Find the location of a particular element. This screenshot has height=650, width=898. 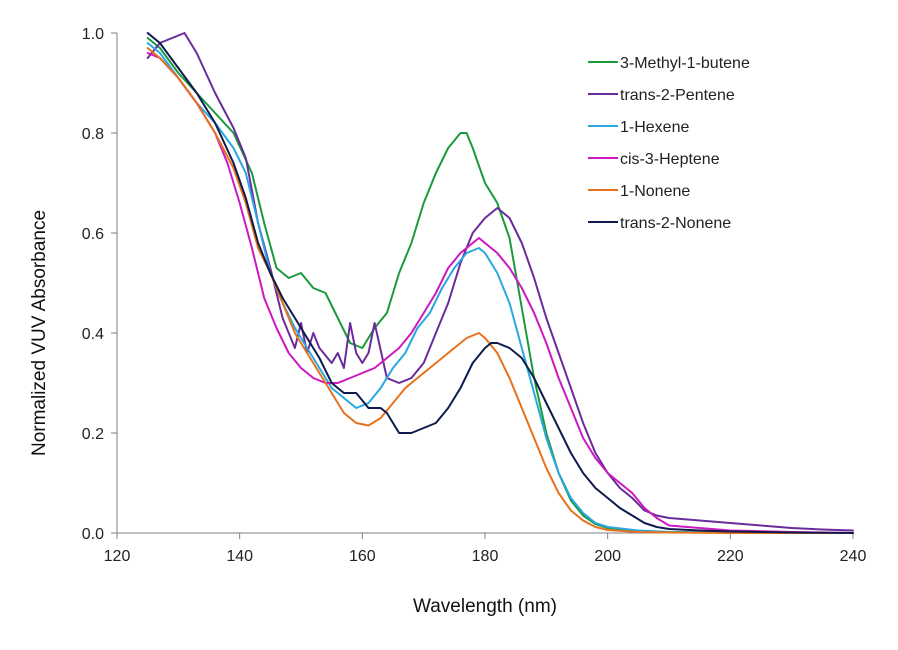

y-tick-label: 1.0 is located at coordinates (93, 34).